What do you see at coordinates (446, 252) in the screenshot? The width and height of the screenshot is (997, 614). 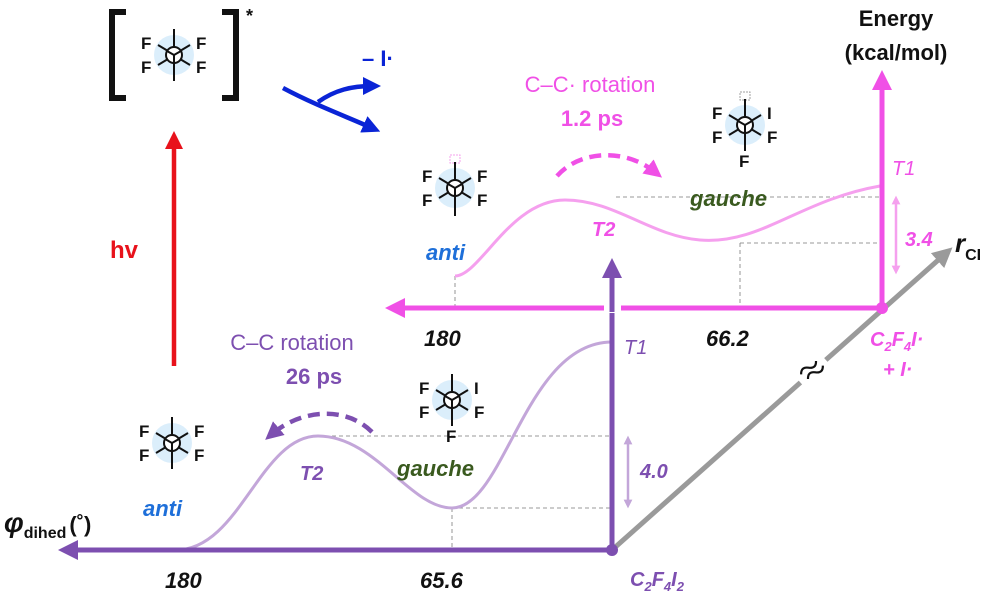 I see `upper-anti-label: anti` at bounding box center [446, 252].